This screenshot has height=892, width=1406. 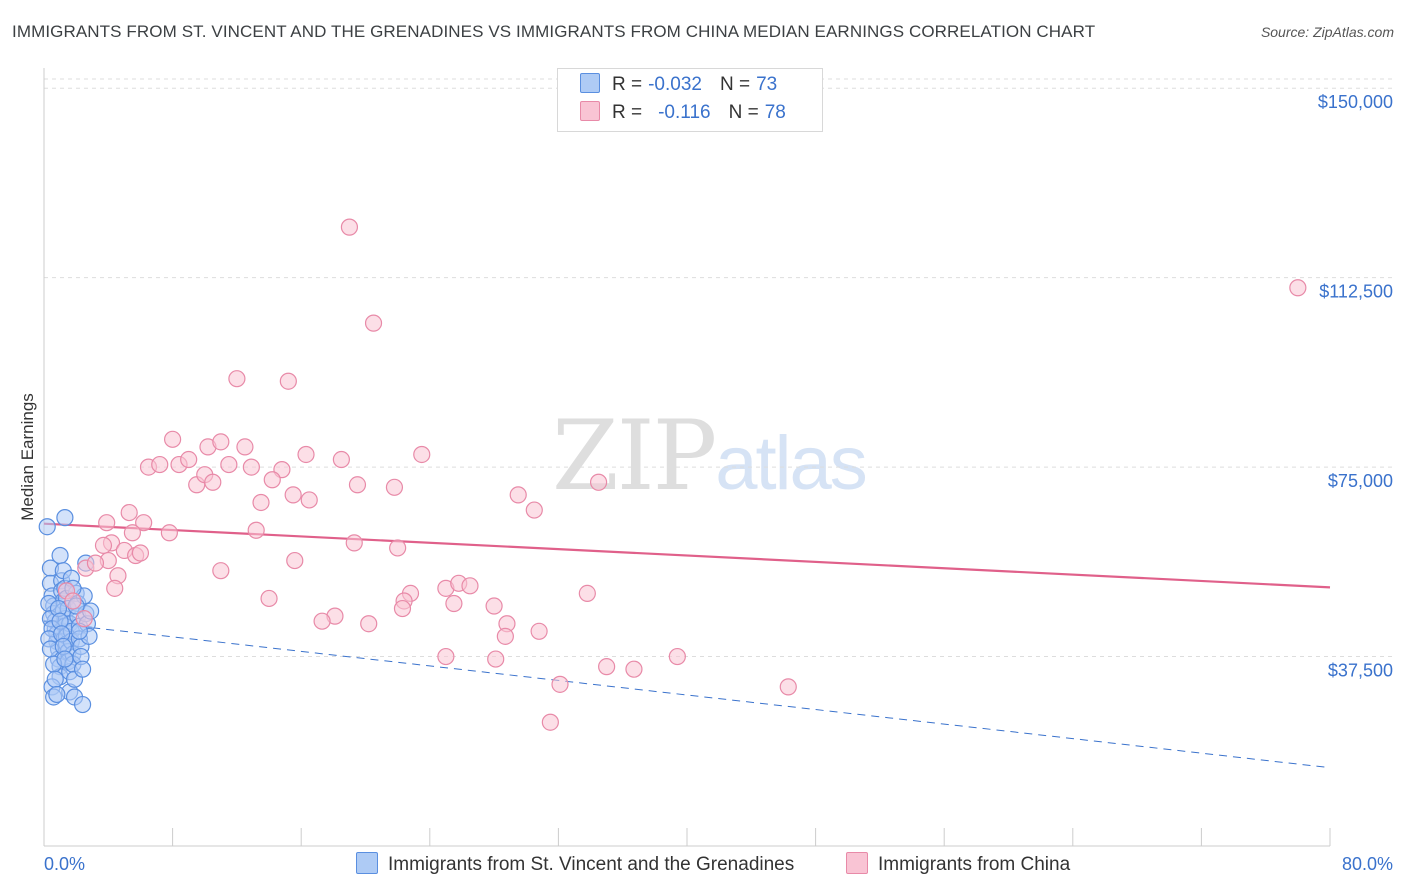 I want to click on trend-line-stvincent-extended, so click(x=711, y=698).